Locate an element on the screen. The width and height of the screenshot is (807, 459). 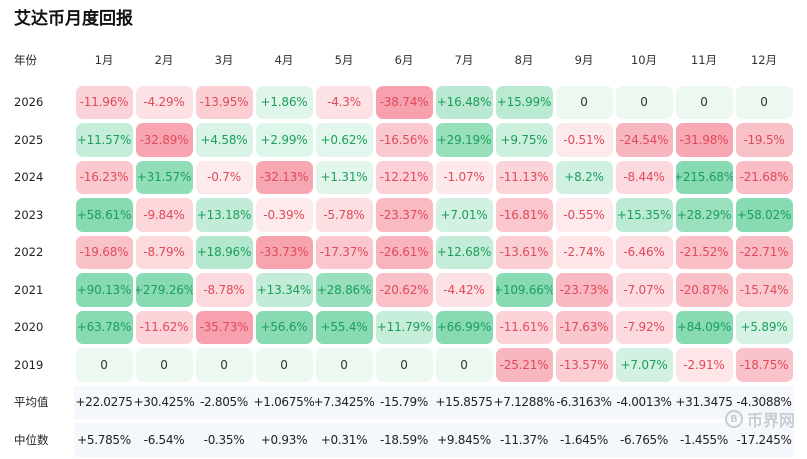
column-header-month: 4月 is located at coordinates (284, 60).